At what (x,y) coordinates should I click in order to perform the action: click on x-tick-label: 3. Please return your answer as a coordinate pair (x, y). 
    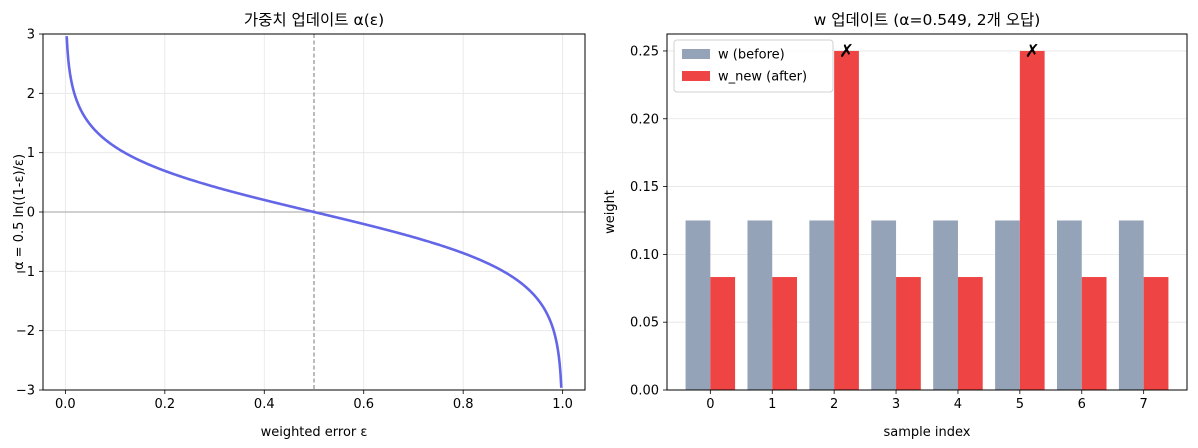
    Looking at the image, I should click on (896, 404).